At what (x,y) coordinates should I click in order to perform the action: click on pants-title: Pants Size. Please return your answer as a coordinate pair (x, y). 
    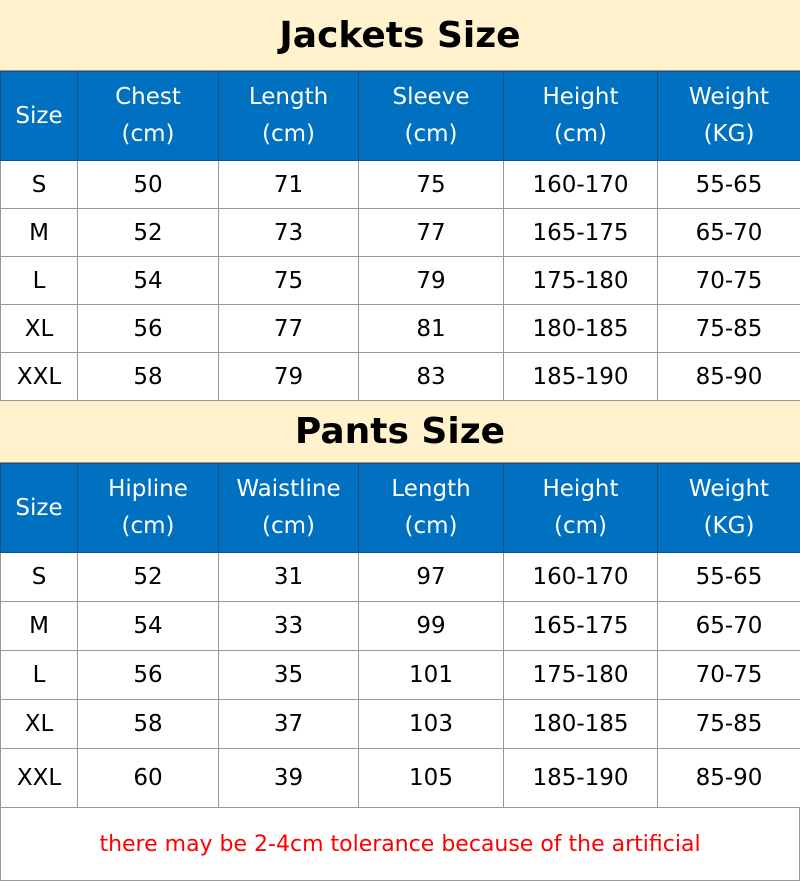
    Looking at the image, I should click on (400, 432).